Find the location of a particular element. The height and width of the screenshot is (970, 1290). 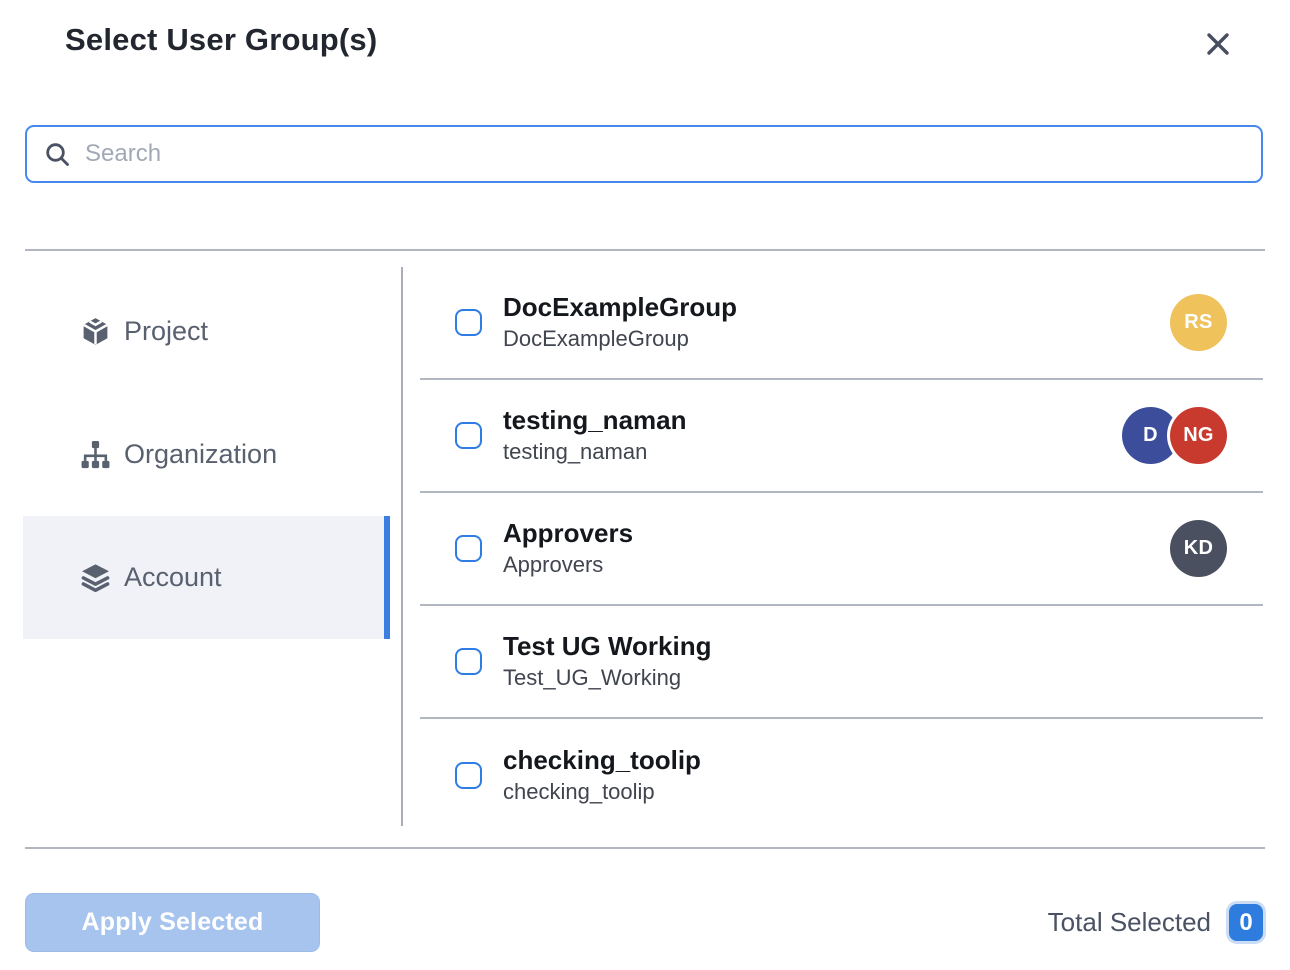

active-tab-indicator is located at coordinates (387, 577).